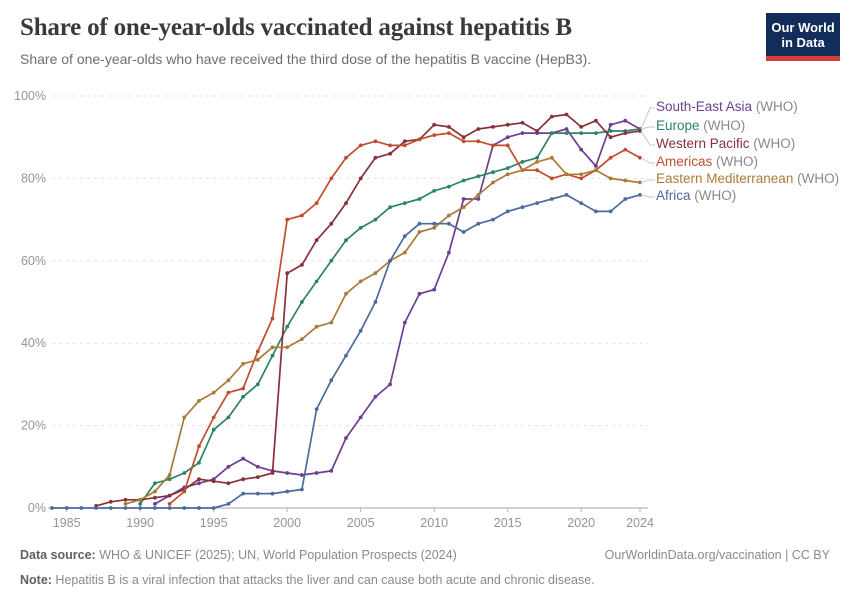 The width and height of the screenshot is (850, 600). Describe the element at coordinates (707, 161) in the screenshot. I see `legend-item-americas: Americas (WHO)` at that location.